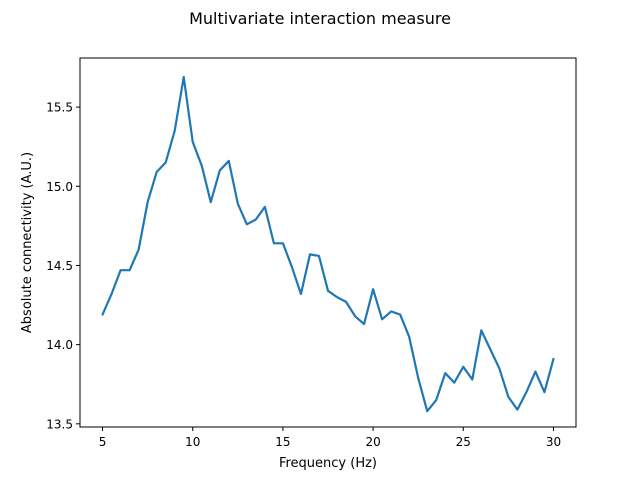  I want to click on y-tick-label: 14.5, so click(59, 266).